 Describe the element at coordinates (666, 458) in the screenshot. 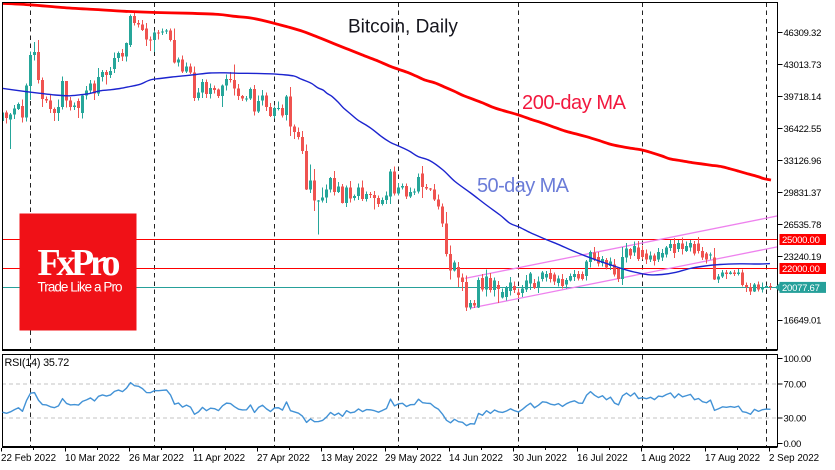

I see `svg-text: 1 Aug 2022` at that location.